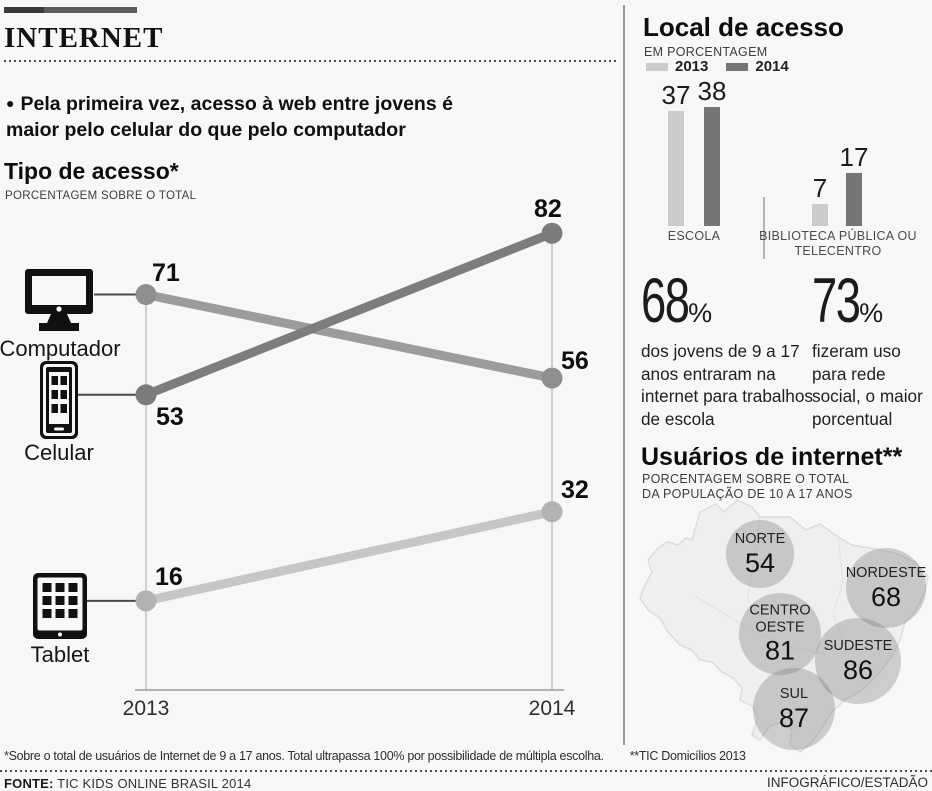 The width and height of the screenshot is (932, 791). I want to click on region-name: SUL, so click(794, 693).